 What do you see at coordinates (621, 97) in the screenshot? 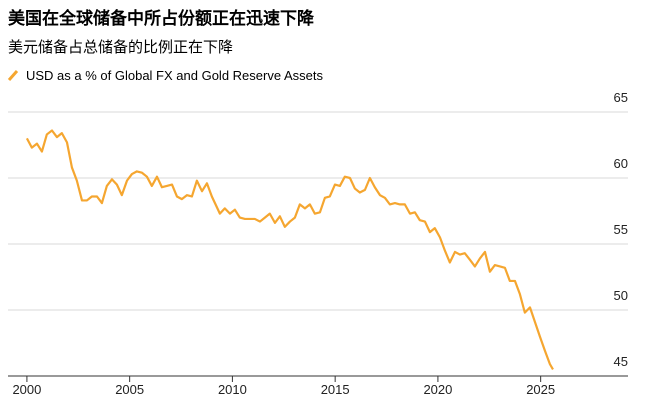
I see `y-tick-label: 65` at bounding box center [621, 97].